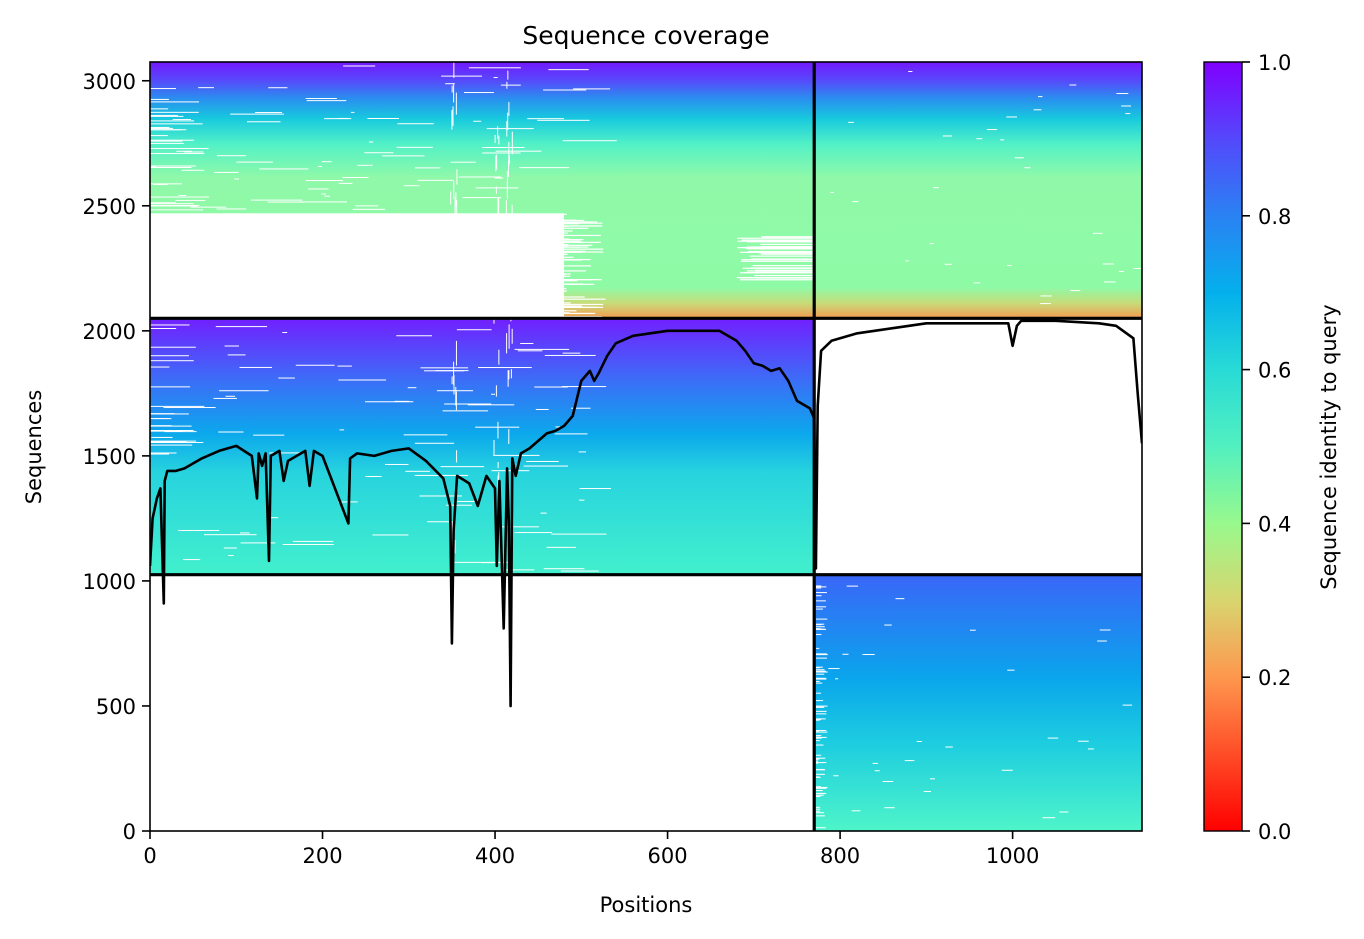 This screenshot has height=939, width=1364. What do you see at coordinates (109, 332) in the screenshot?
I see `y-tick-label: 2000` at bounding box center [109, 332].